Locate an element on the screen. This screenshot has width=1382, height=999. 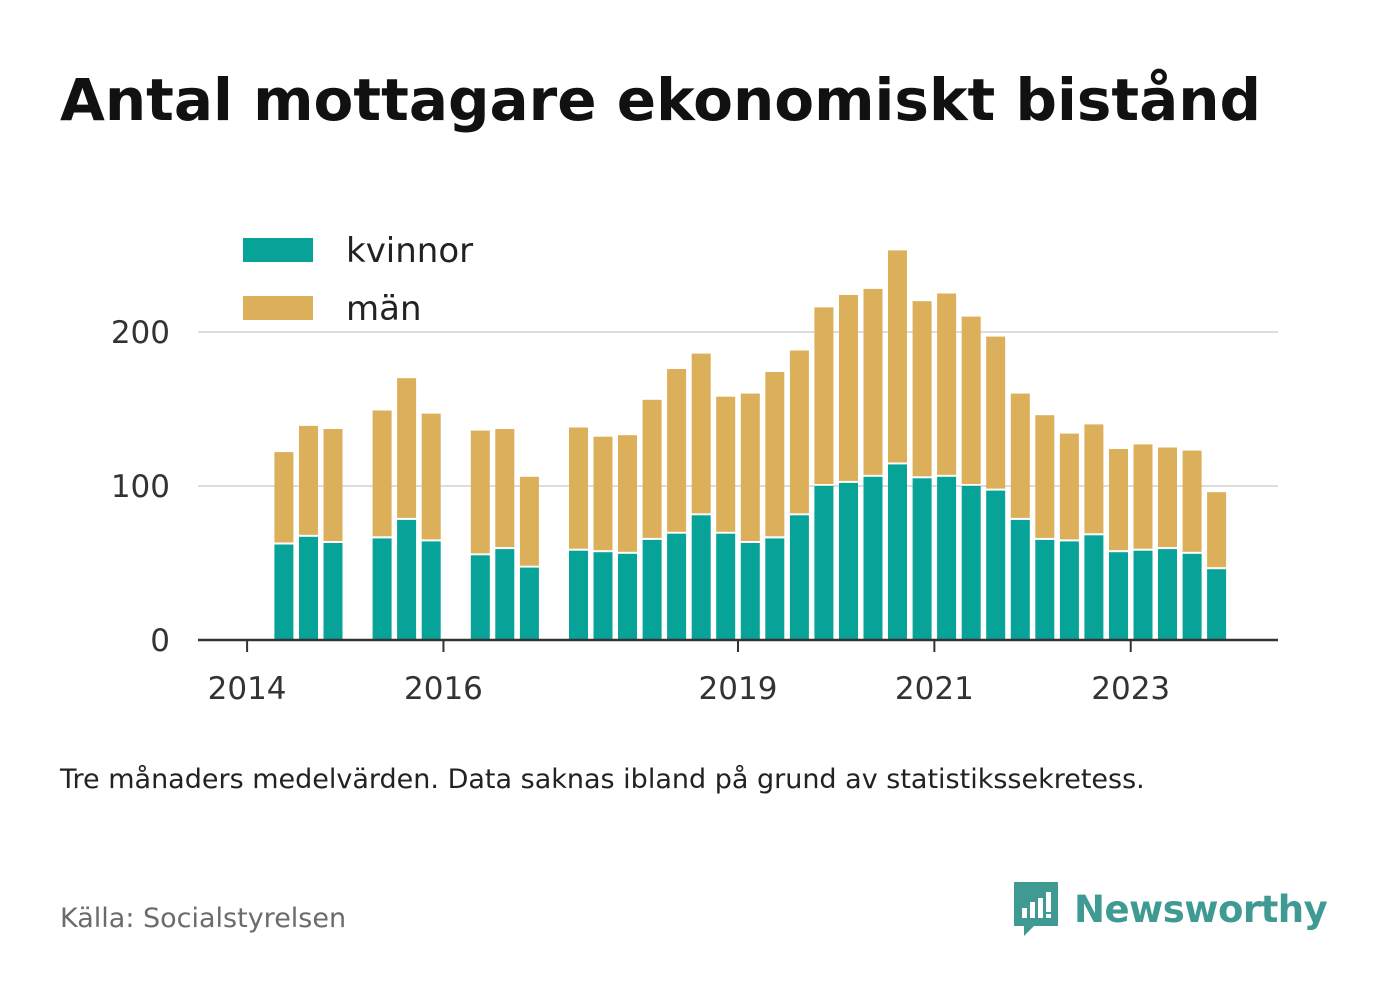
y-axis-tick-labels: 0 100 200 is located at coordinates (140, 487).